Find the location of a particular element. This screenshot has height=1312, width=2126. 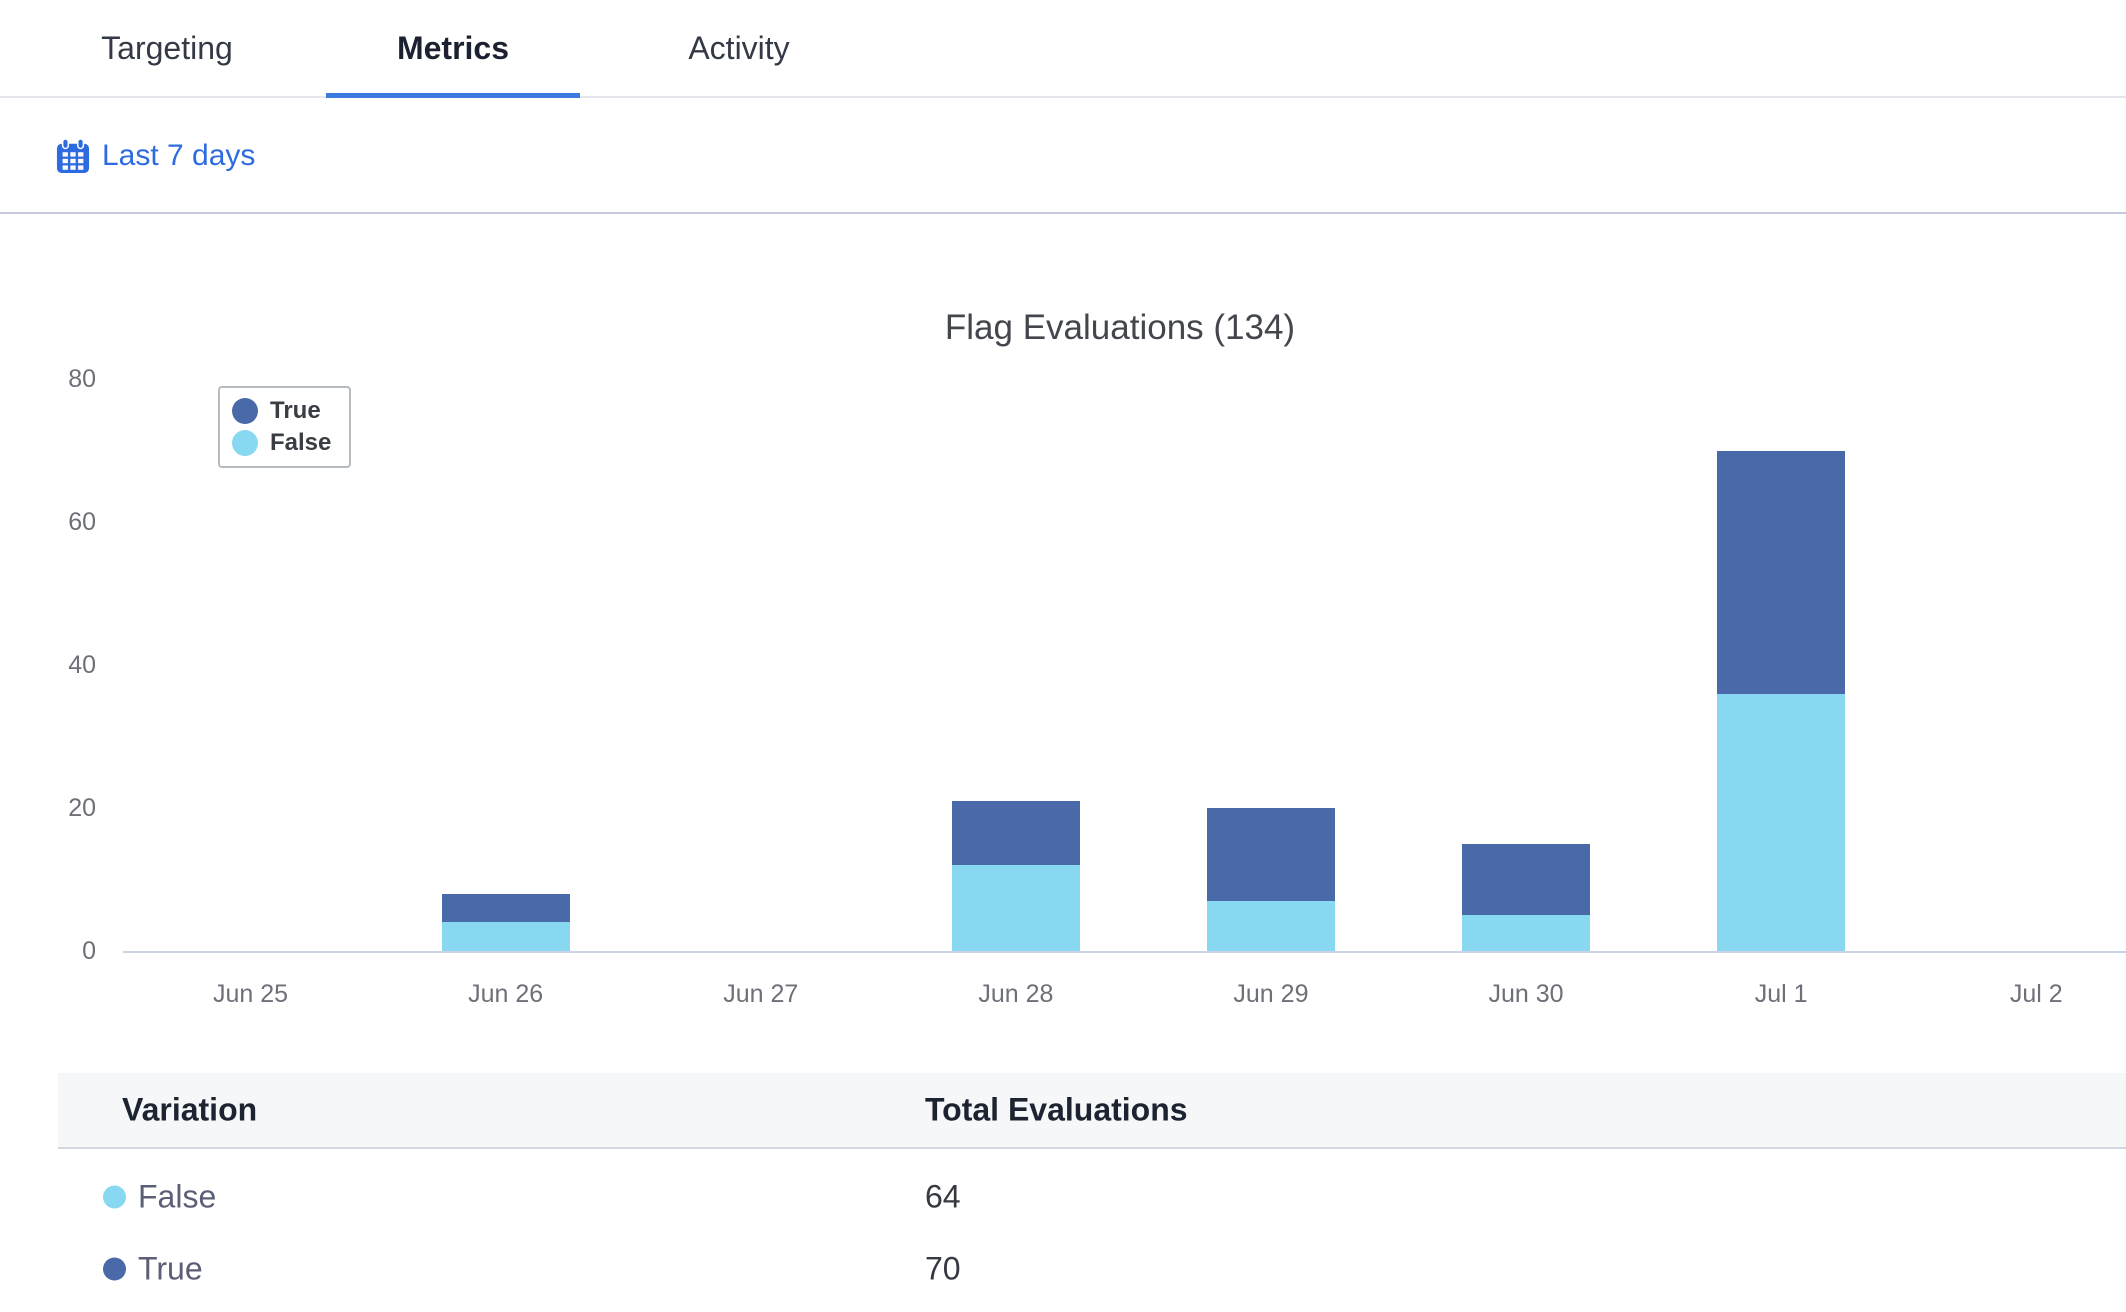

table-body: False 64 True 70 is located at coordinates (1092, 1227).